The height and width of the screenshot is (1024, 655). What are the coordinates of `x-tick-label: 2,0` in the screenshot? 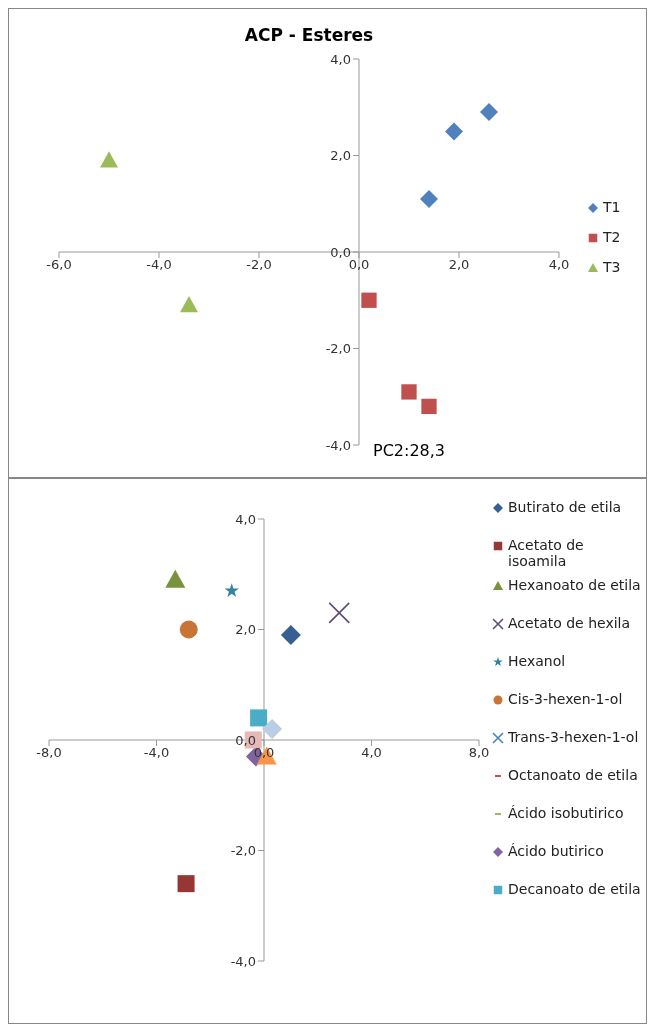 It's located at (459, 265).